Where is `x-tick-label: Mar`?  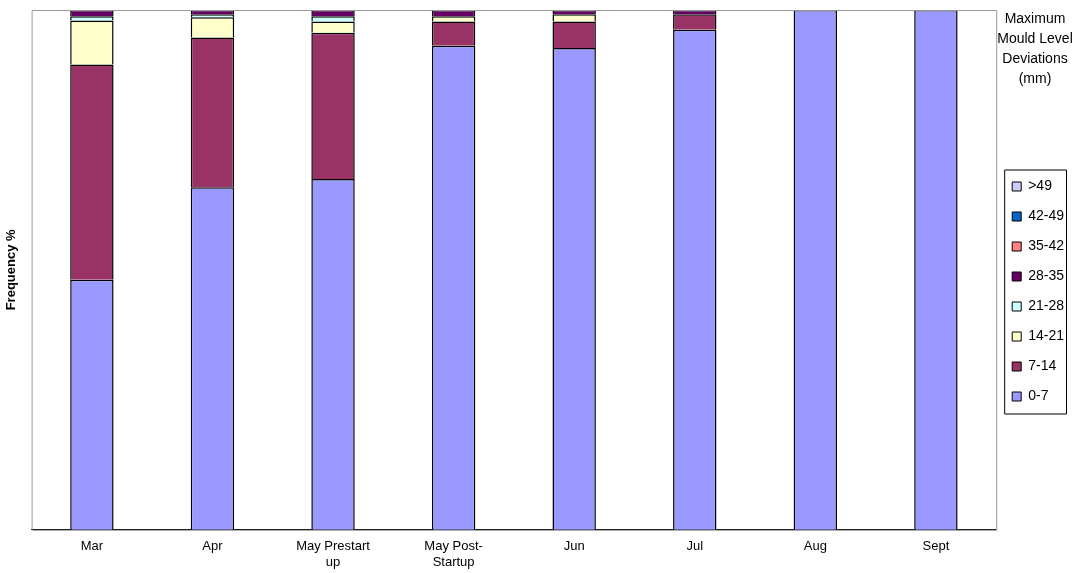 x-tick-label: Mar is located at coordinates (92, 546).